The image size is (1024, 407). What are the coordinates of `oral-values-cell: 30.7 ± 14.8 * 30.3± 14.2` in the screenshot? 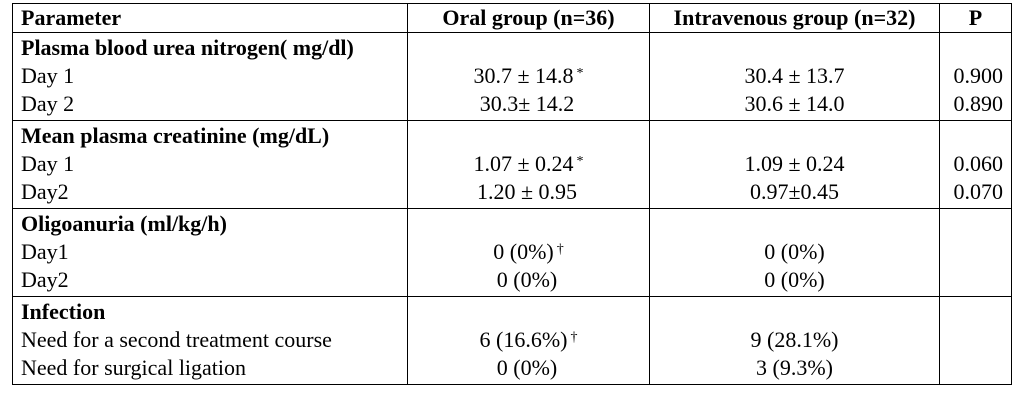 It's located at (528, 76).